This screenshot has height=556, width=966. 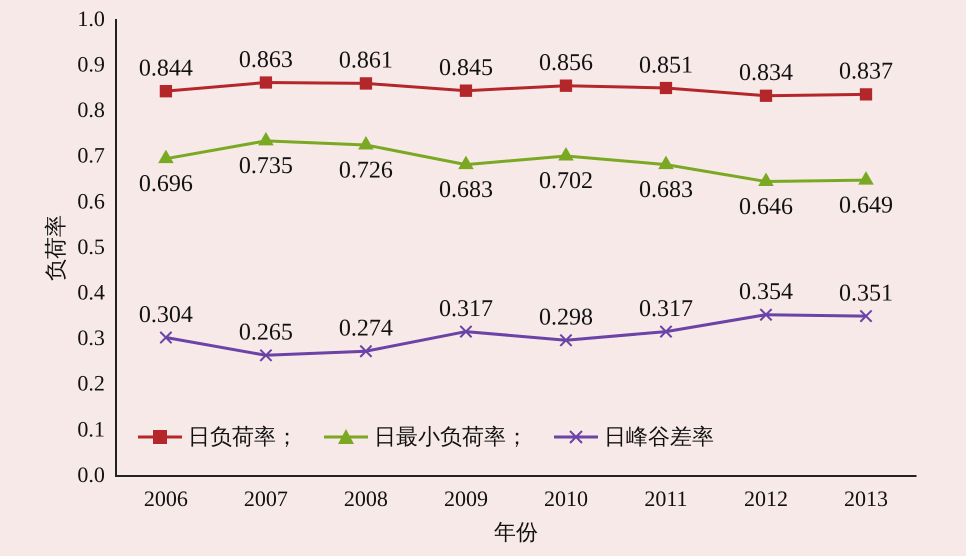 I want to click on x-tick-label: 2007, so click(x=266, y=499).